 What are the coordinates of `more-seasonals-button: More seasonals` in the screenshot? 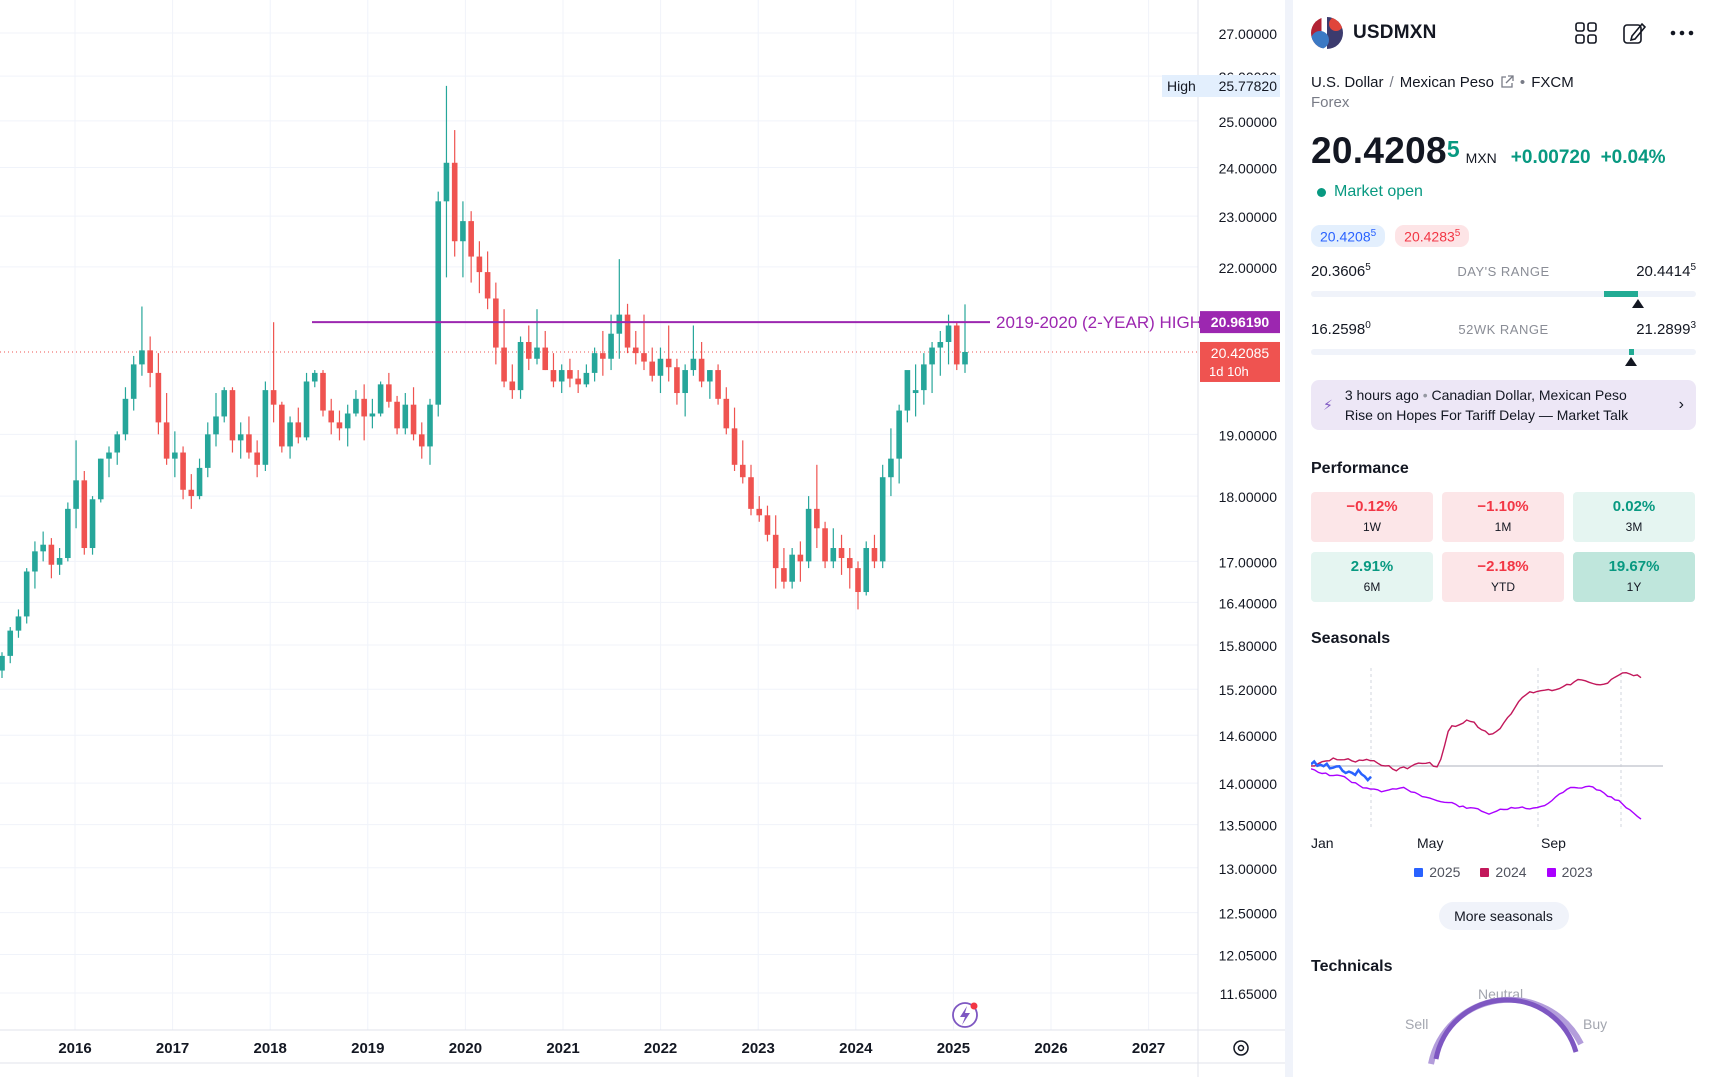 It's located at (1503, 916).